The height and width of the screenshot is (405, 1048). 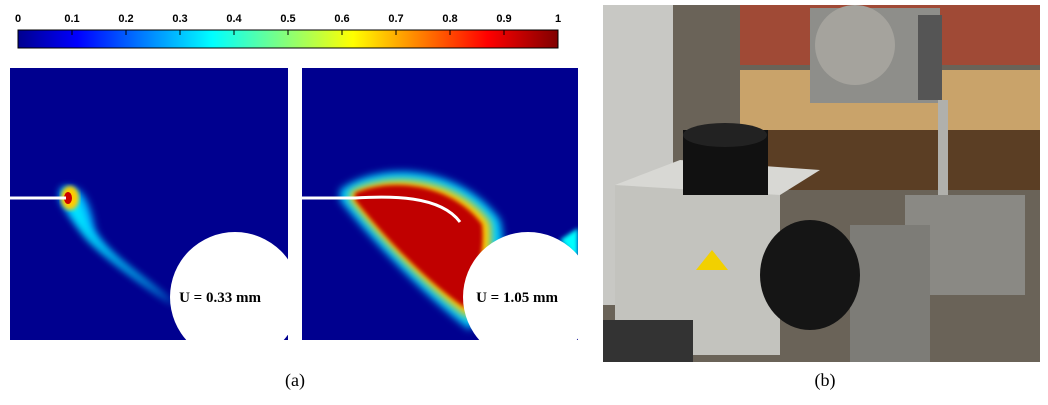 What do you see at coordinates (517, 298) in the screenshot?
I see `panel-label: U = 1.05 mm` at bounding box center [517, 298].